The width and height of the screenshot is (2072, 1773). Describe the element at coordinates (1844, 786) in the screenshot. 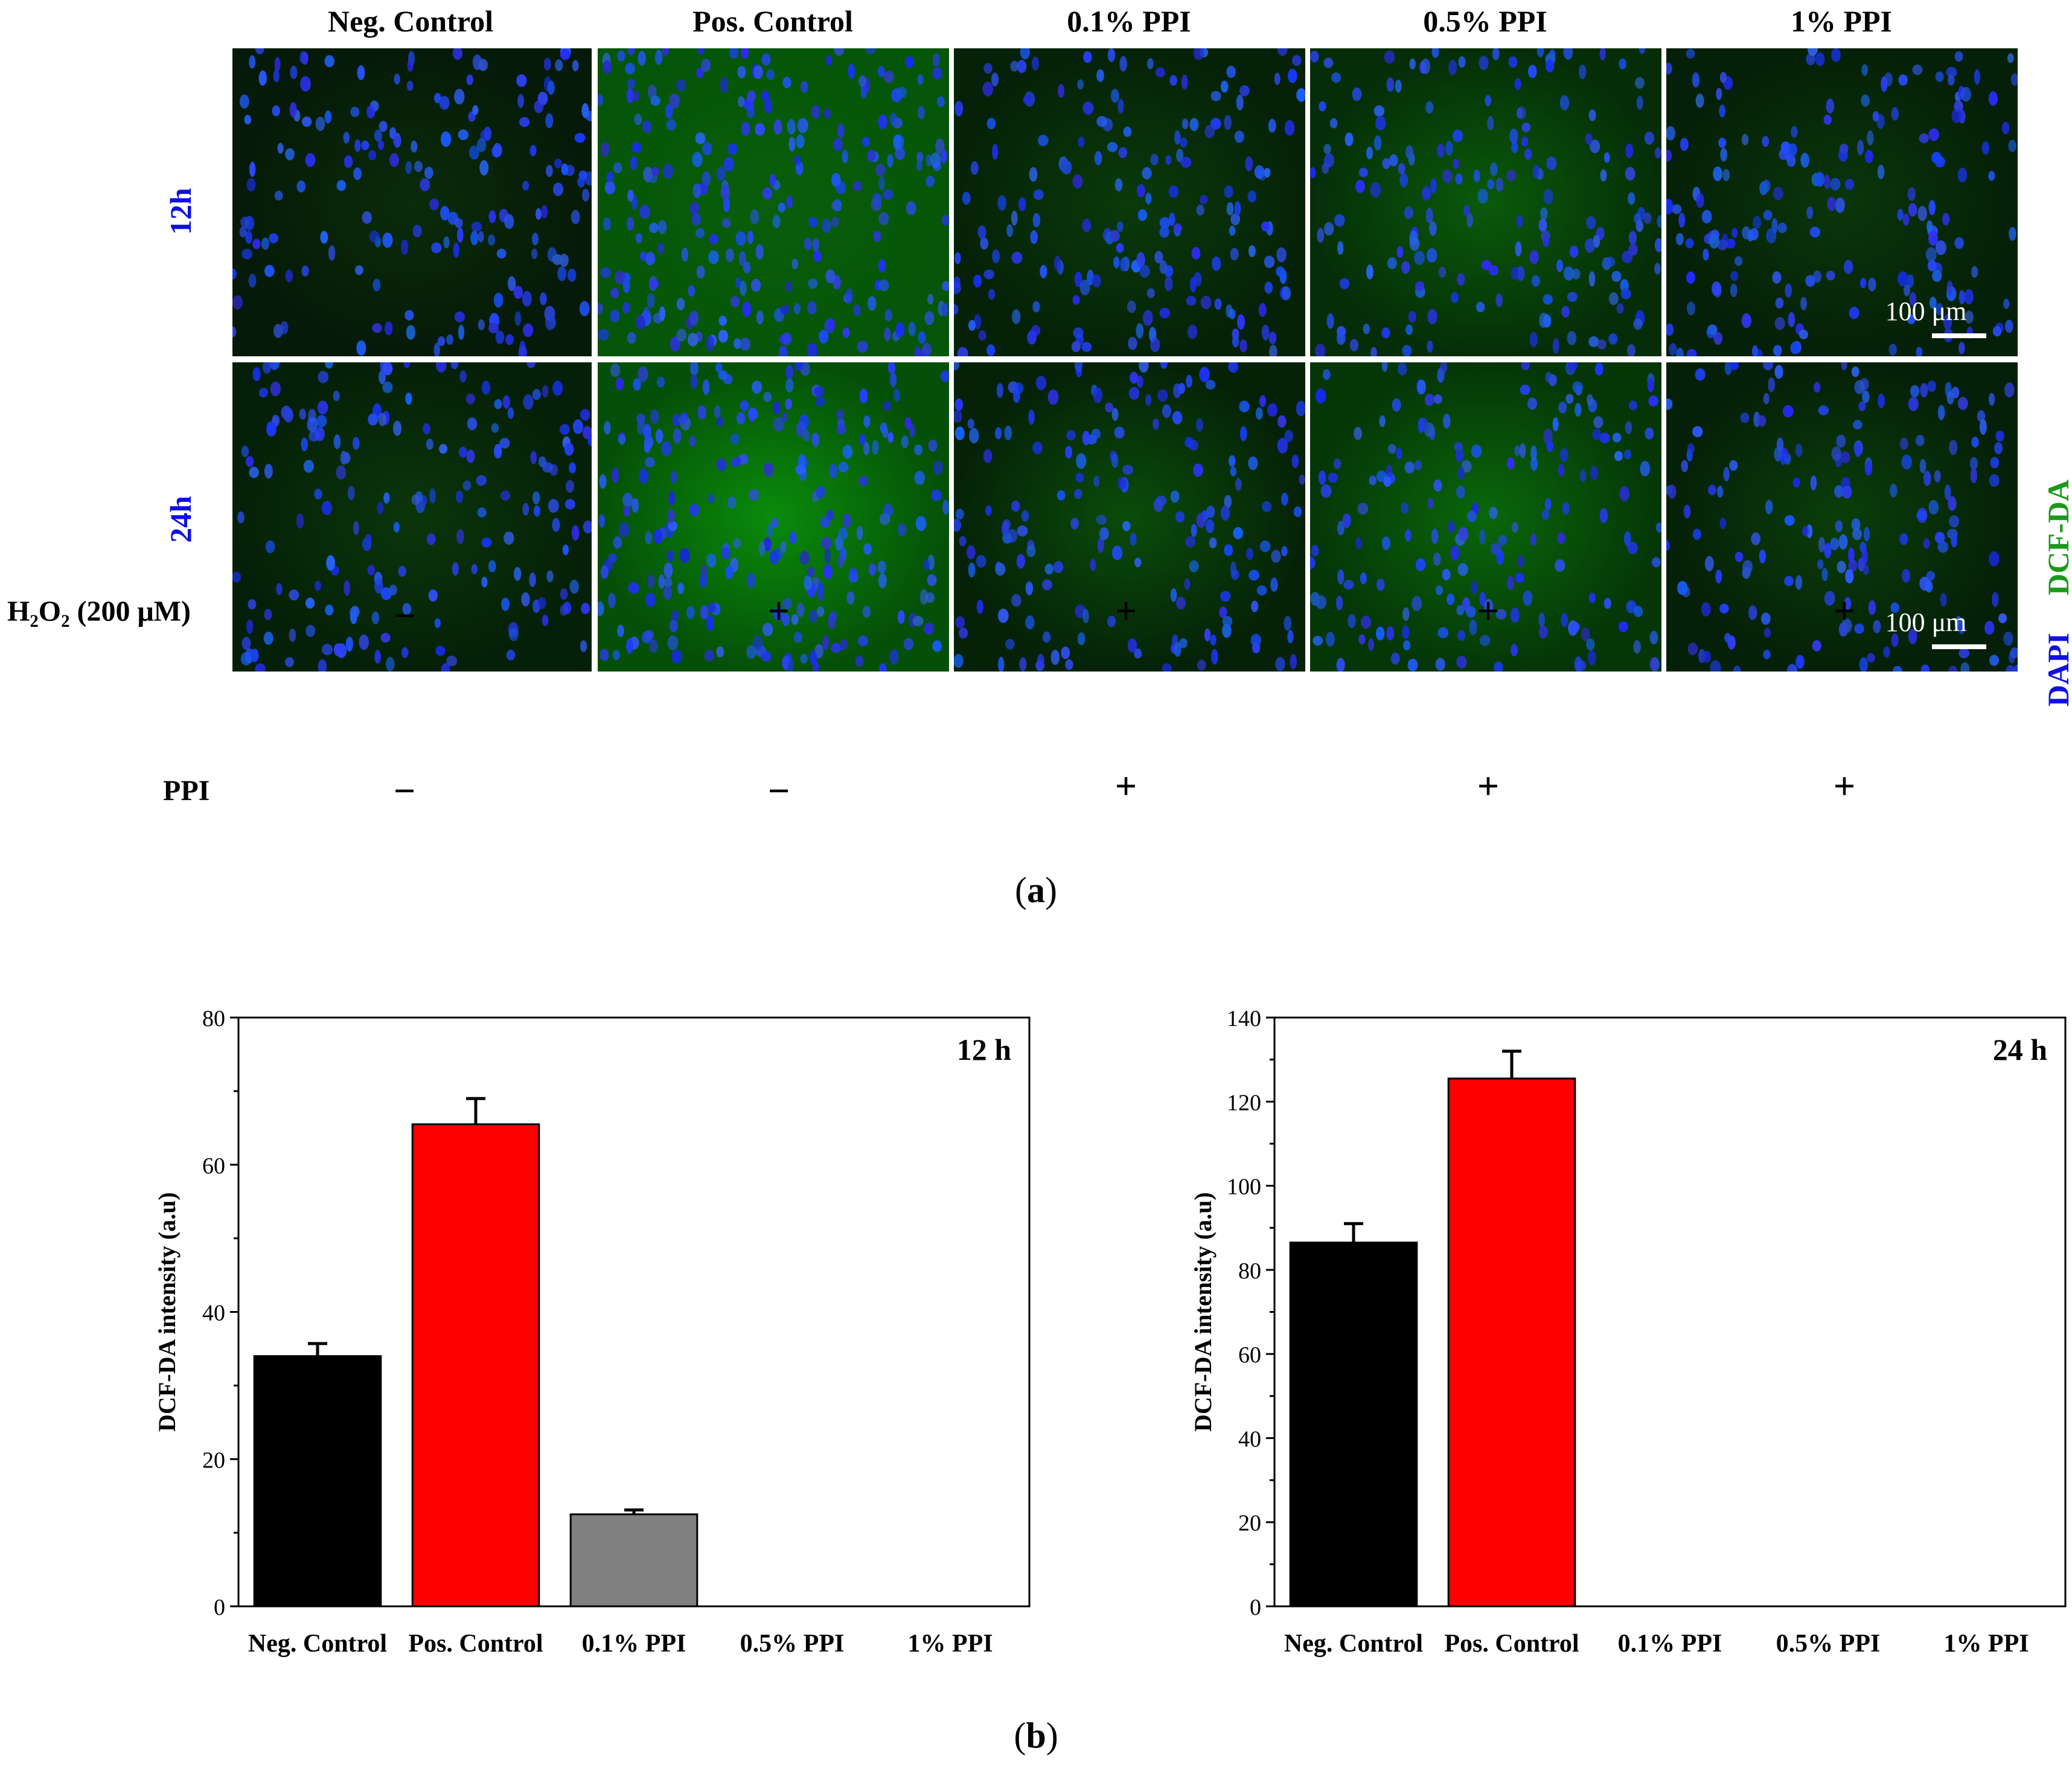

I see `sign-ppi-1-ppi: +` at that location.